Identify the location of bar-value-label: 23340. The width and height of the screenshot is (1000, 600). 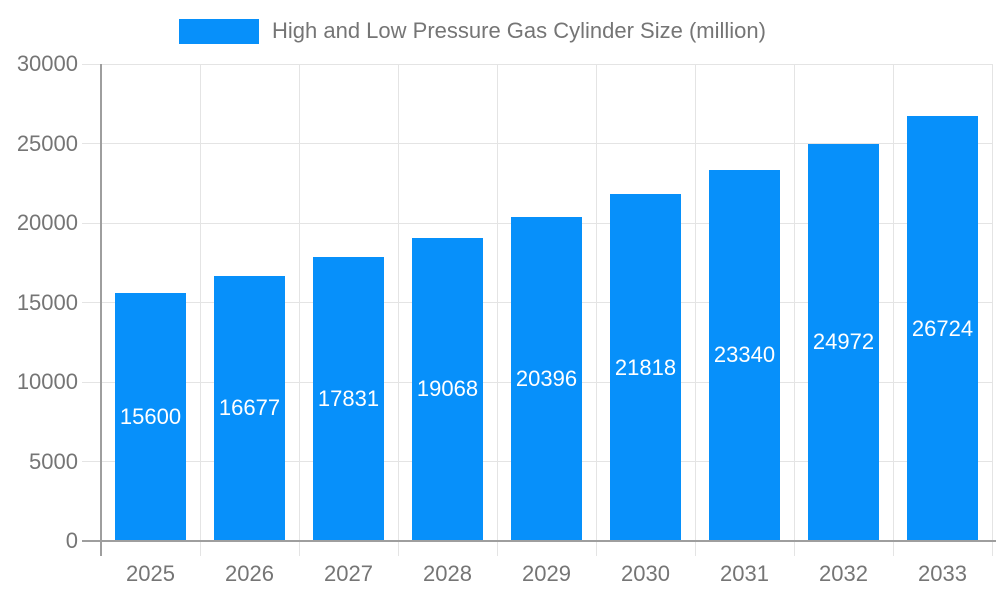
(744, 355).